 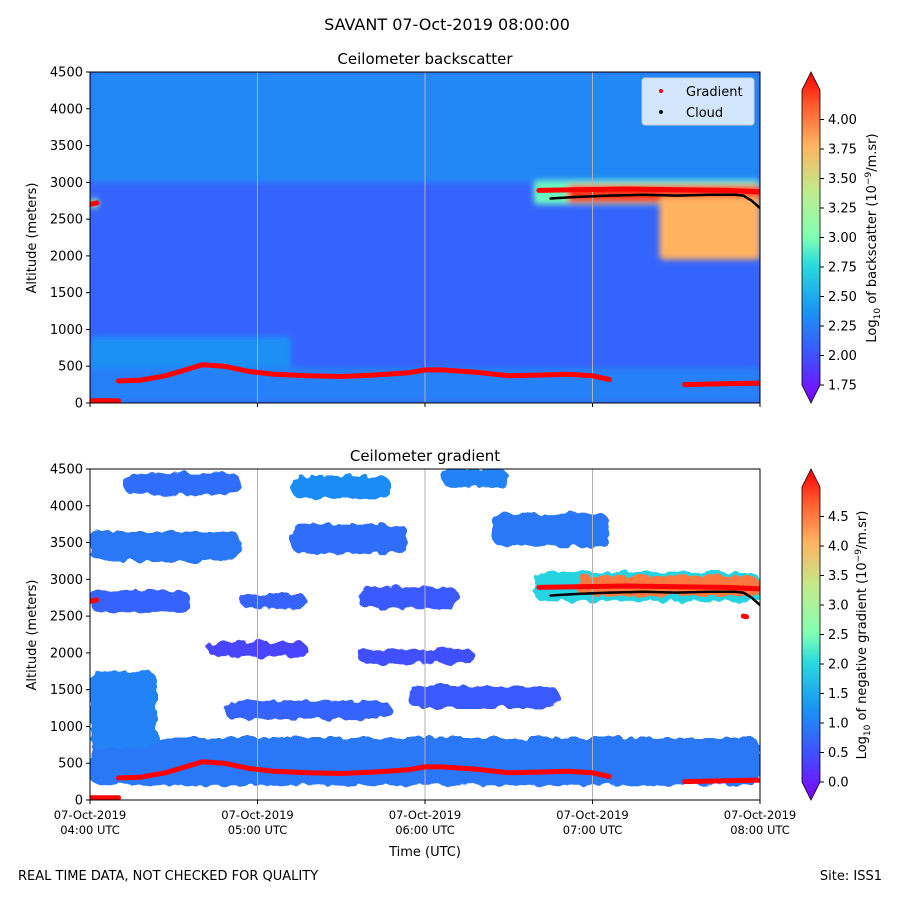 I want to click on y-tick-label: 2000, so click(x=66, y=256).